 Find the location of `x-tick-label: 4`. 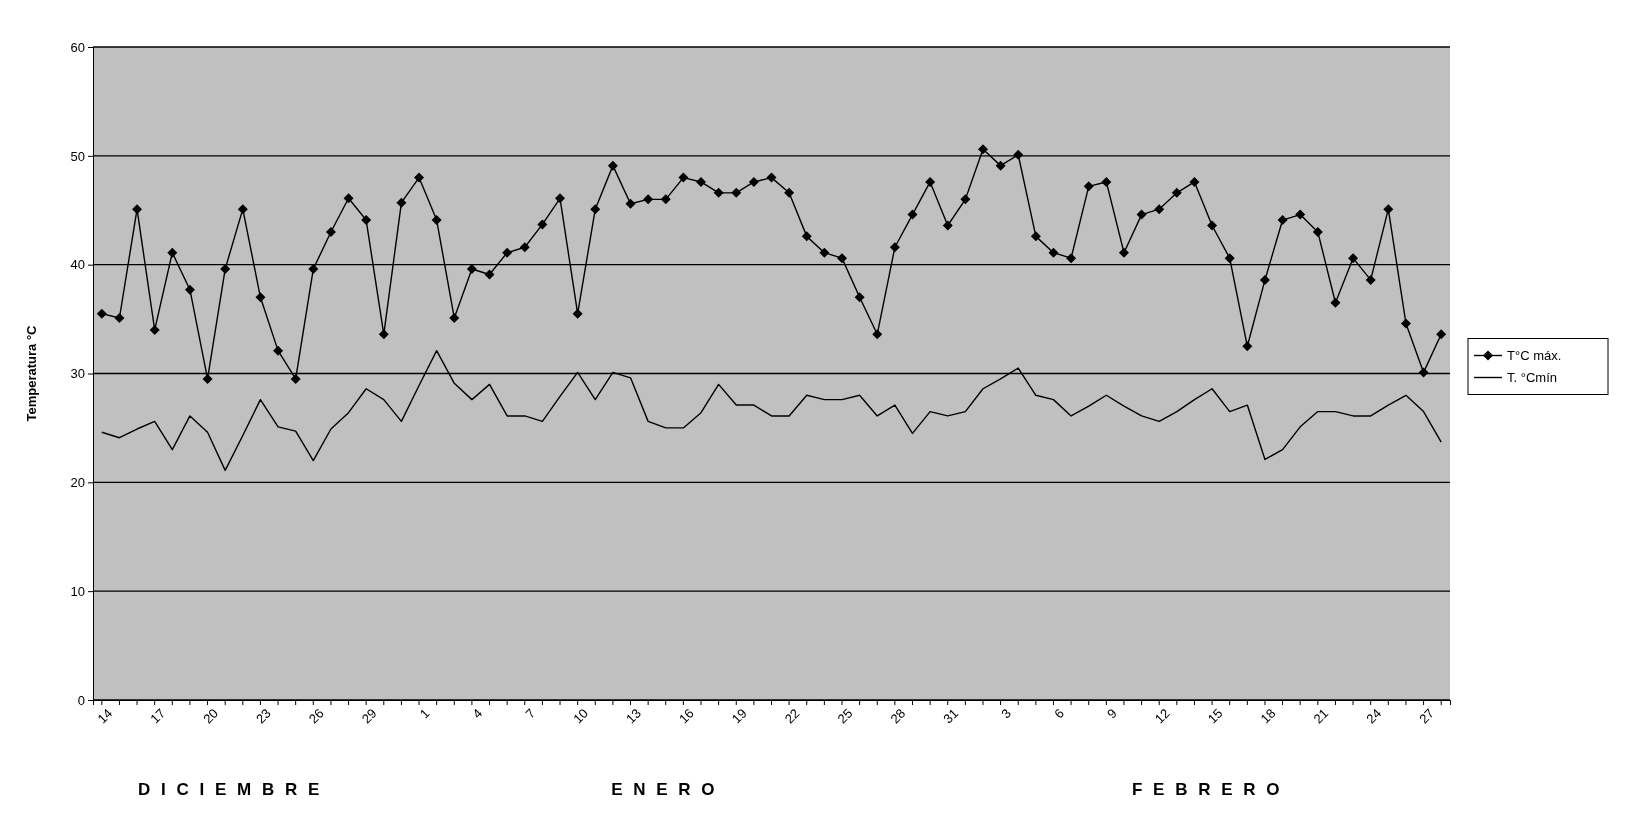

x-tick-label: 4 is located at coordinates (477, 713).